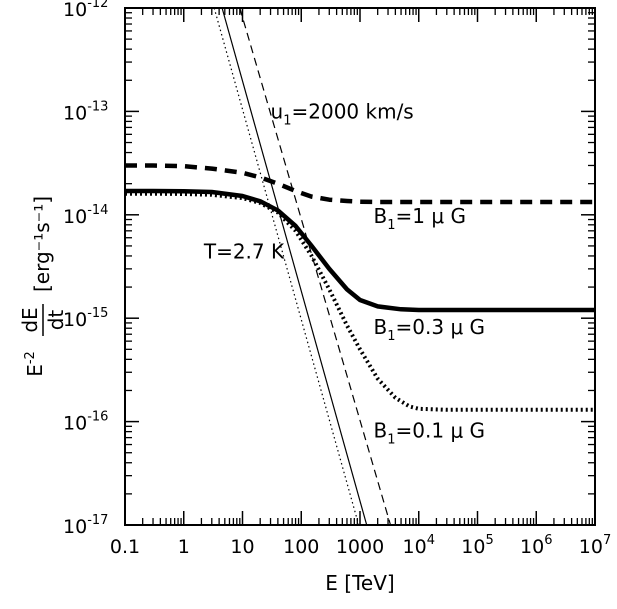 This screenshot has width=617, height=609. I want to click on x-tick-label: 1000, so click(360, 547).